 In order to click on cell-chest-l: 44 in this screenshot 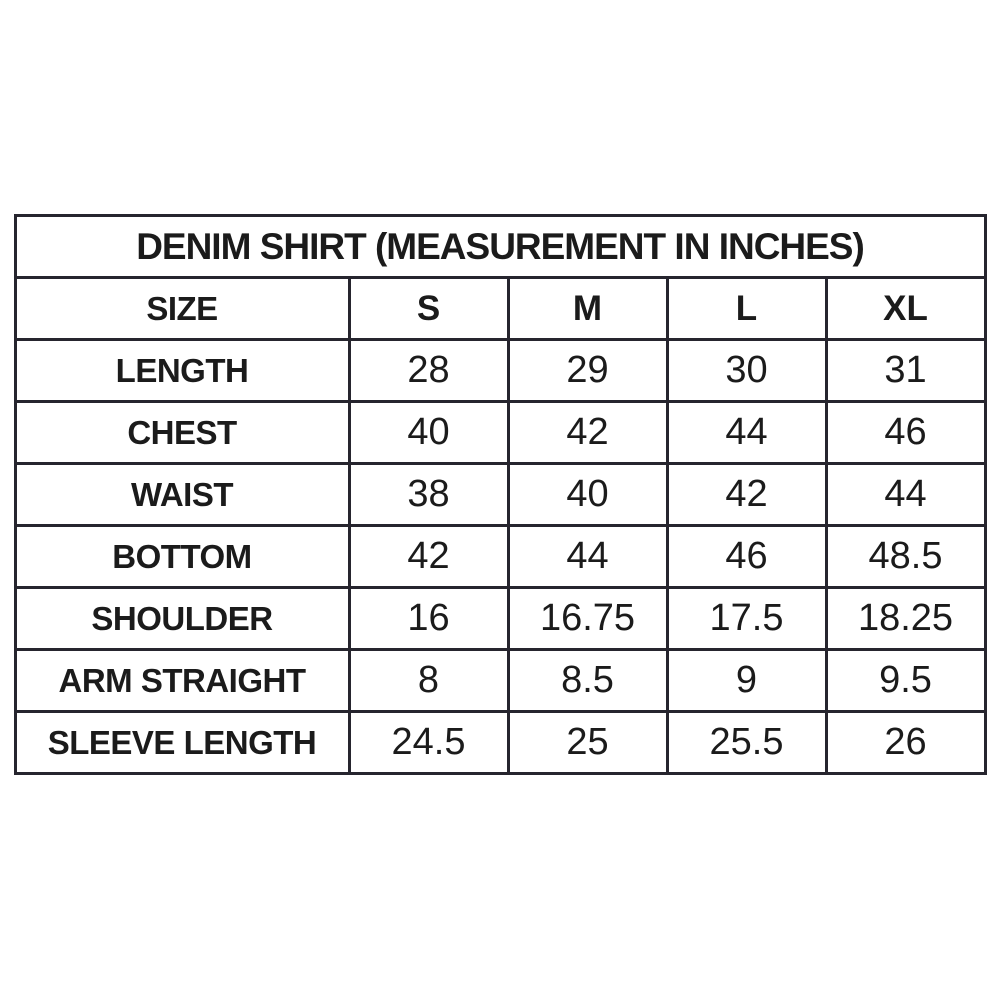, I will do `click(746, 432)`.